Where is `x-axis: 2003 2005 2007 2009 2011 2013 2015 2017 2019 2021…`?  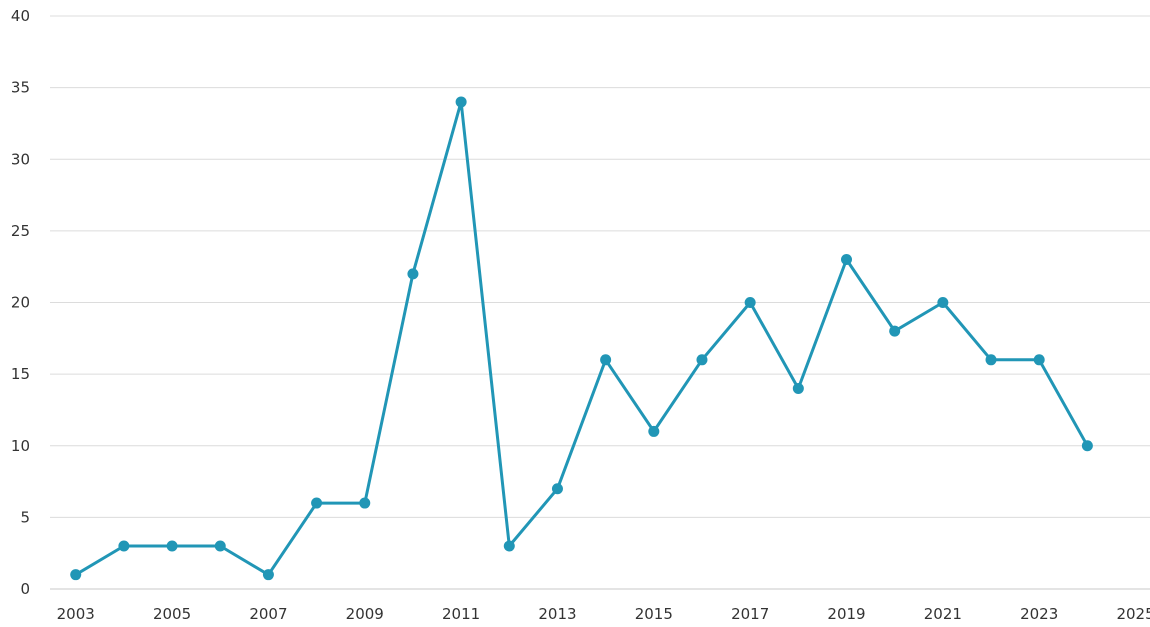 x-axis: 2003 2005 2007 2009 2011 2013 2015 2017 2019 2021… is located at coordinates (603, 614).